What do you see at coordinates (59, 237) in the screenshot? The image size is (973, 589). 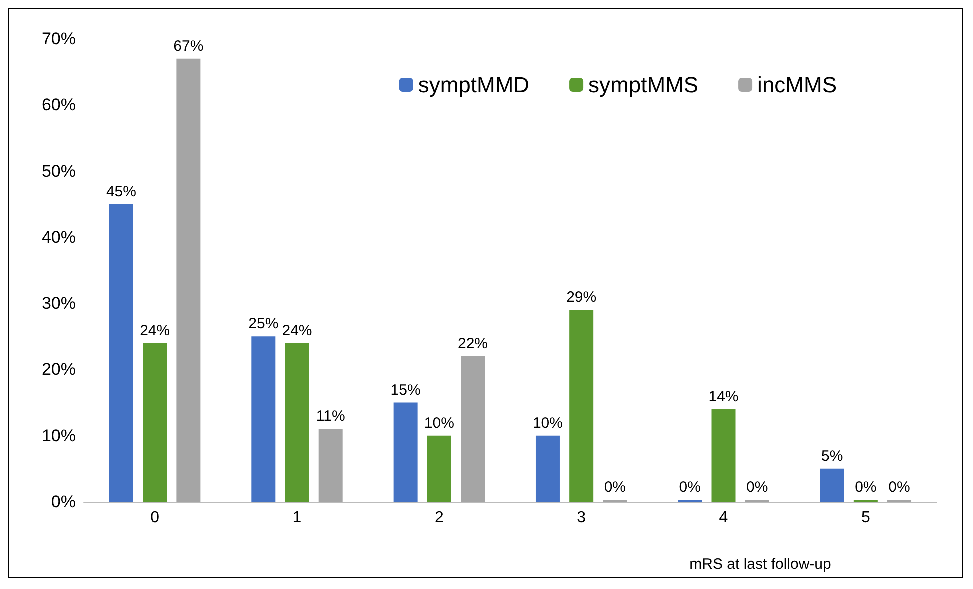 I see `y-tick-label: 40%` at bounding box center [59, 237].